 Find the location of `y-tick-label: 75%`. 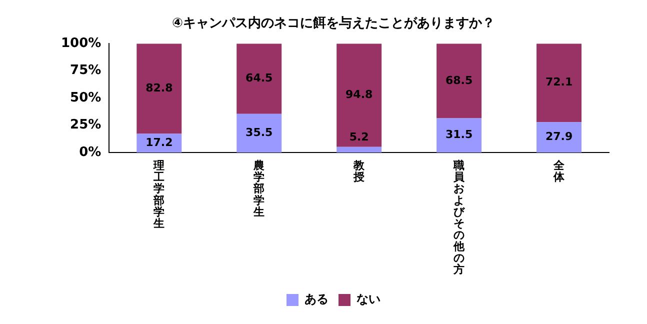

y-tick-label: 75% is located at coordinates (86, 70).